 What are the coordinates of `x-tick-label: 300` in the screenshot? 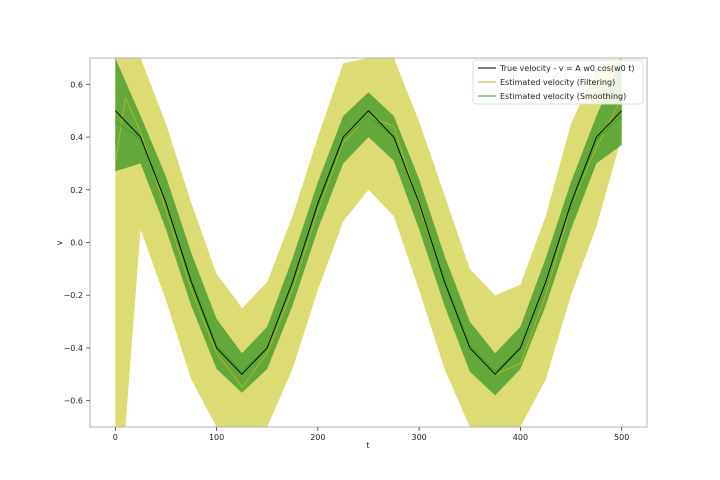 It's located at (418, 437).